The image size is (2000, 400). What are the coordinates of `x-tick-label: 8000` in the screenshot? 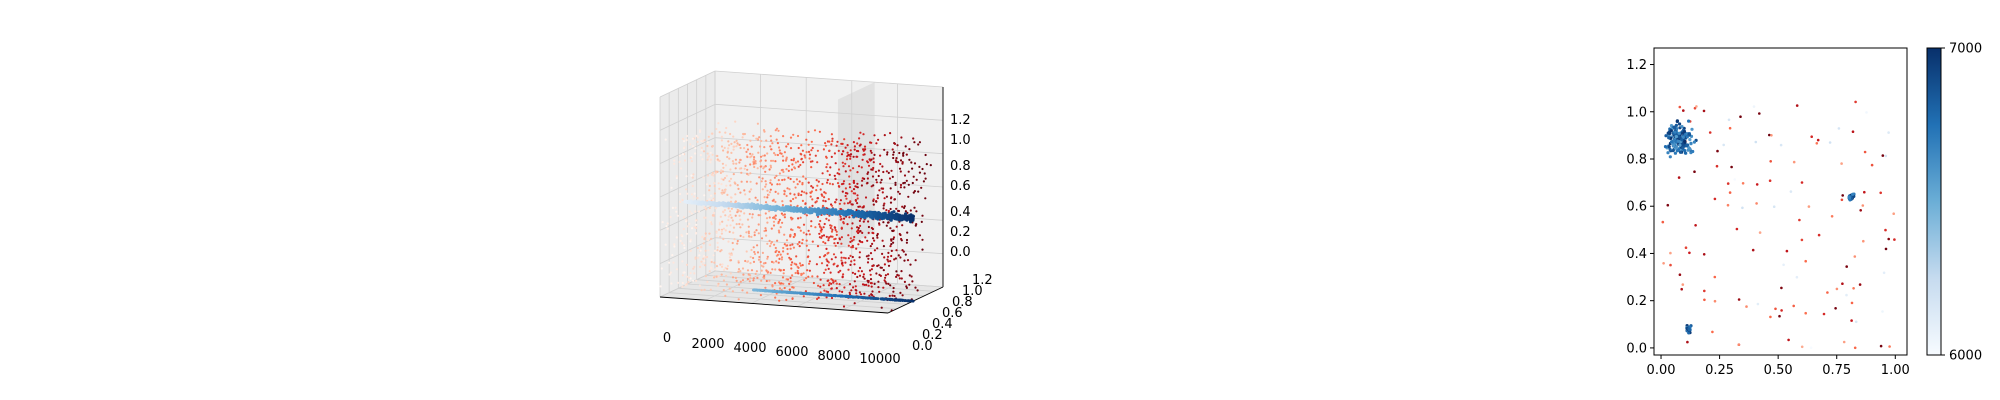 It's located at (833, 356).